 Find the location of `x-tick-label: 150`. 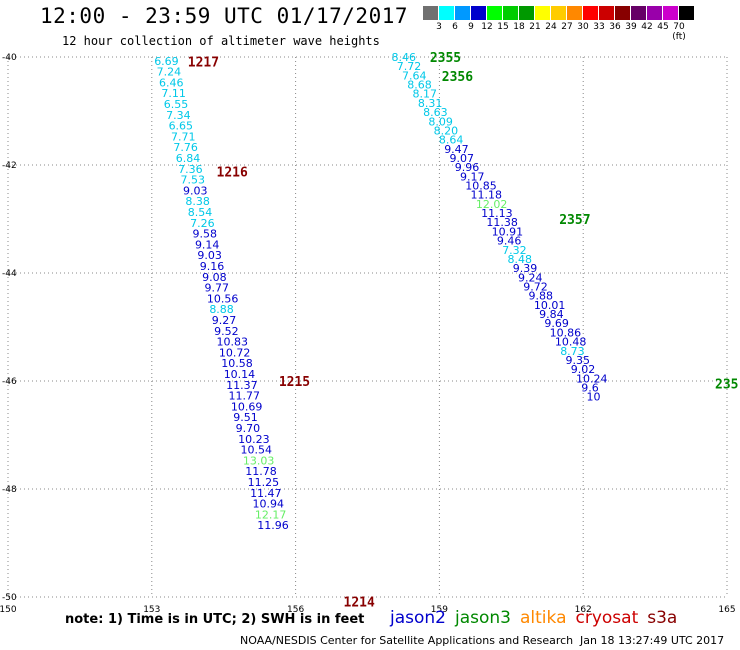

x-tick-label: 150 is located at coordinates (8, 610).